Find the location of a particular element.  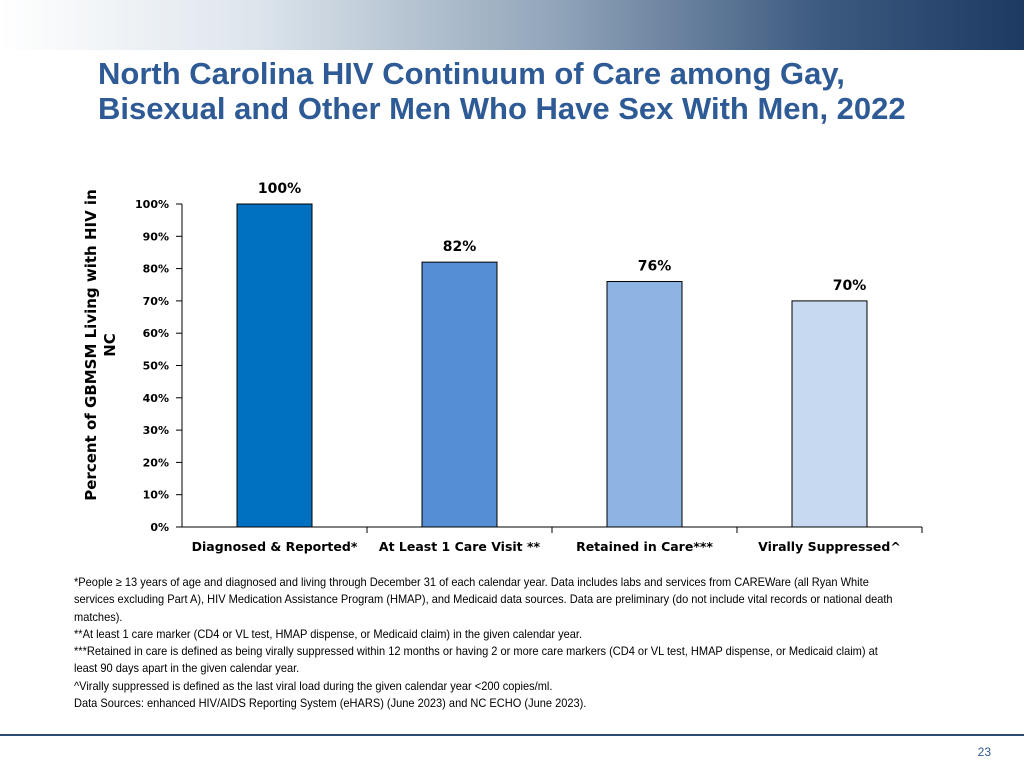

value-label: 100% is located at coordinates (279, 189).